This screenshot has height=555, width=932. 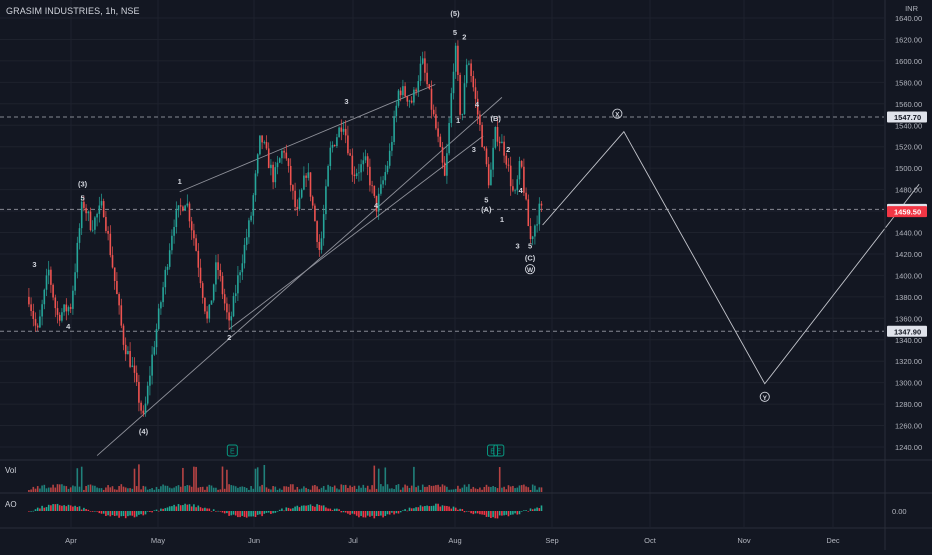 What do you see at coordinates (530, 246) in the screenshot?
I see `wave-label: 5` at bounding box center [530, 246].